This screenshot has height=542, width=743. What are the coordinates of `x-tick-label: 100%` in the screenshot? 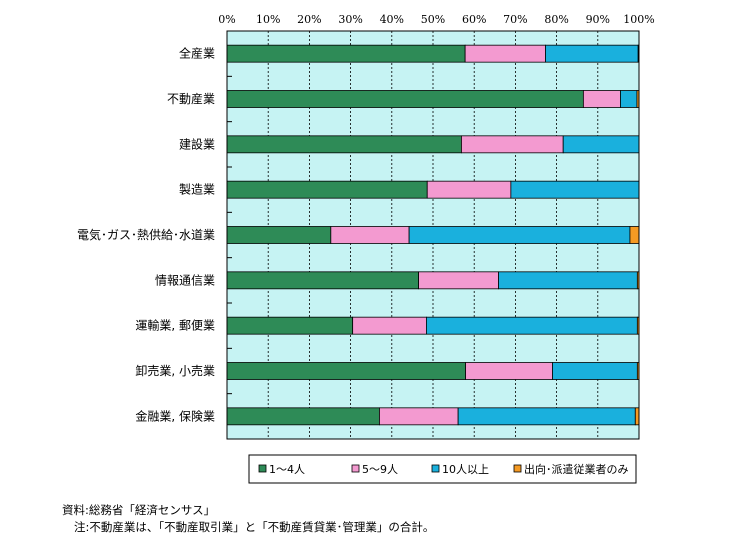 It's located at (638, 19).